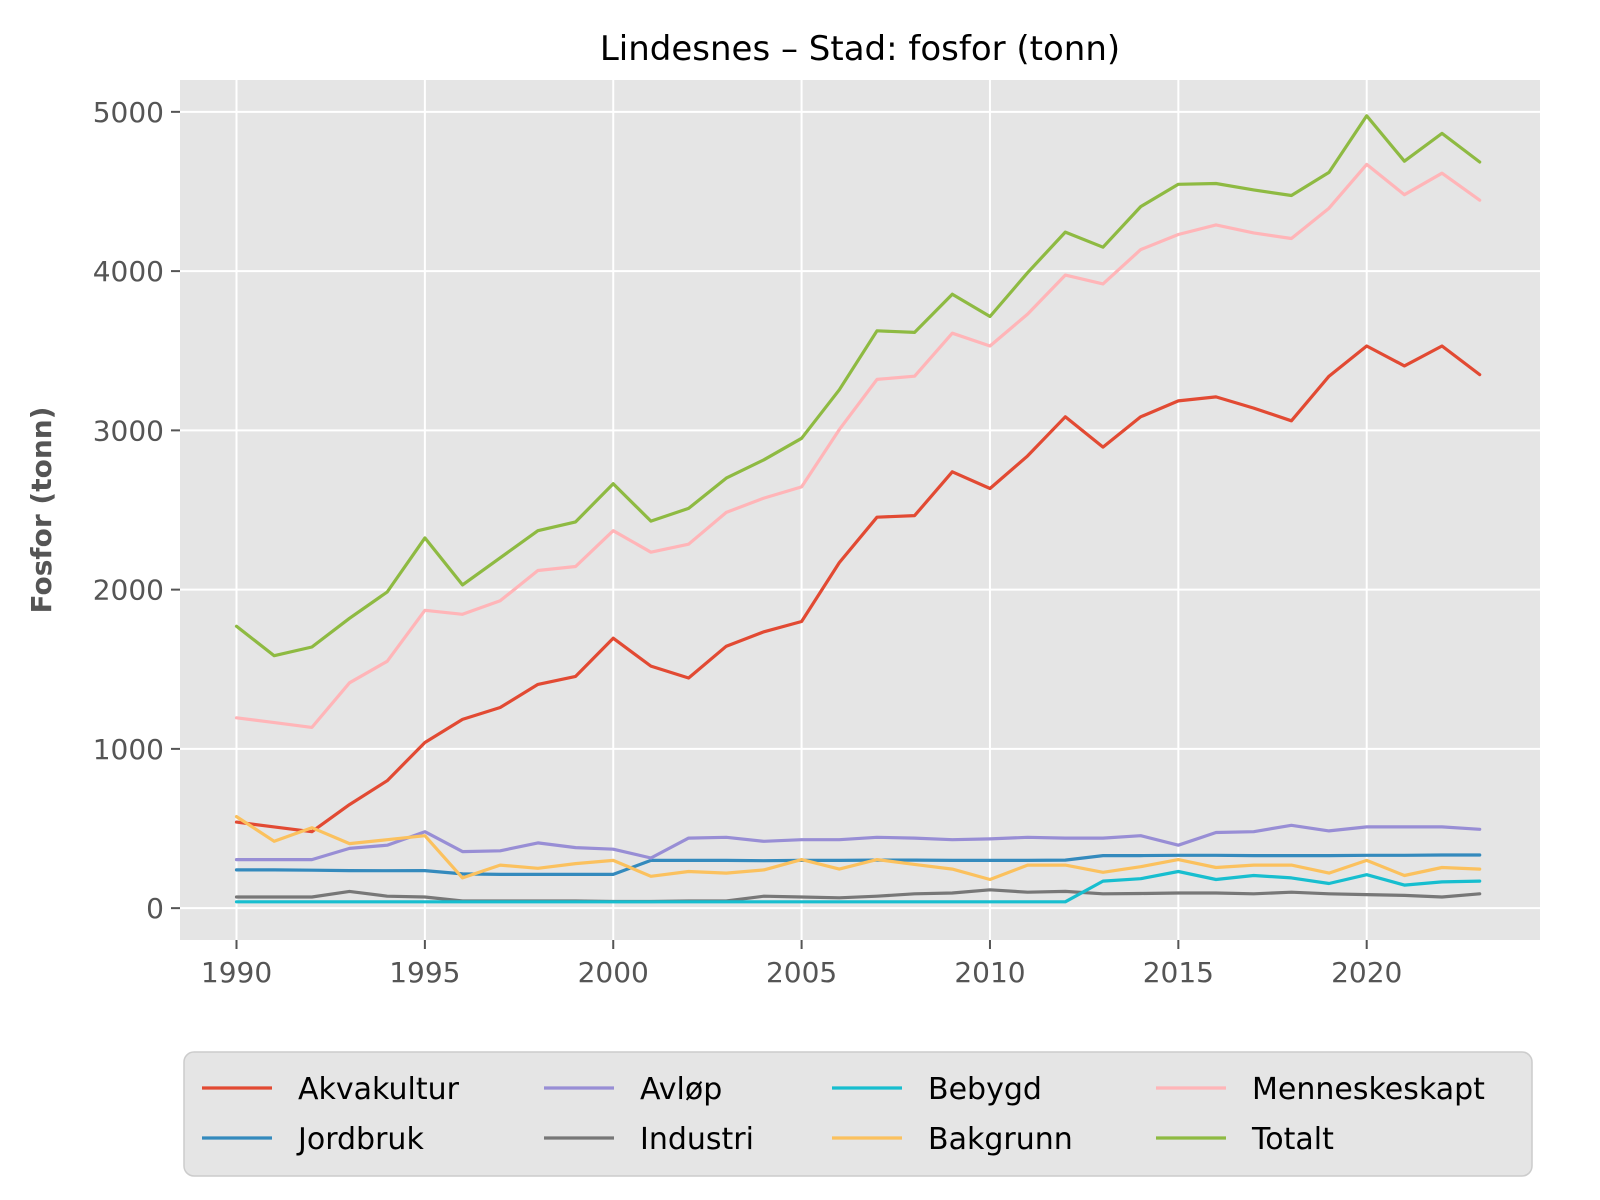  I want to click on x-tick-label: 2020, so click(1366, 972).